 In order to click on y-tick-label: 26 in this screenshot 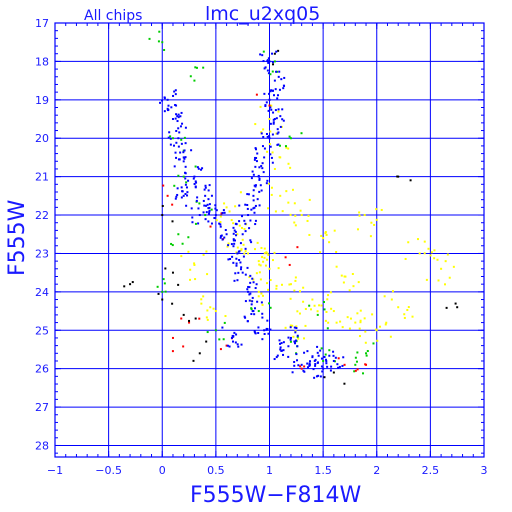, I will do `click(42, 369)`.